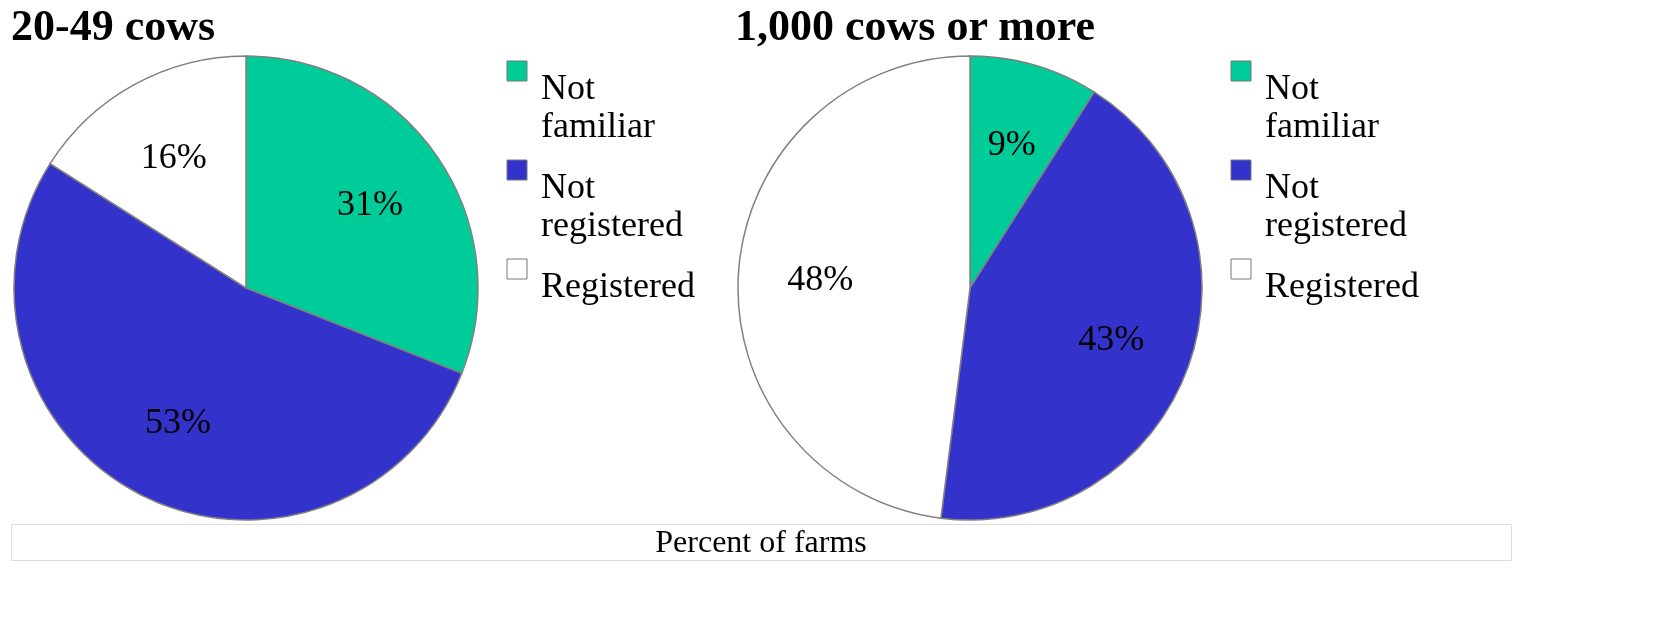 The width and height of the screenshot is (1660, 618). What do you see at coordinates (370, 202) in the screenshot?
I see `data-label: 31%` at bounding box center [370, 202].